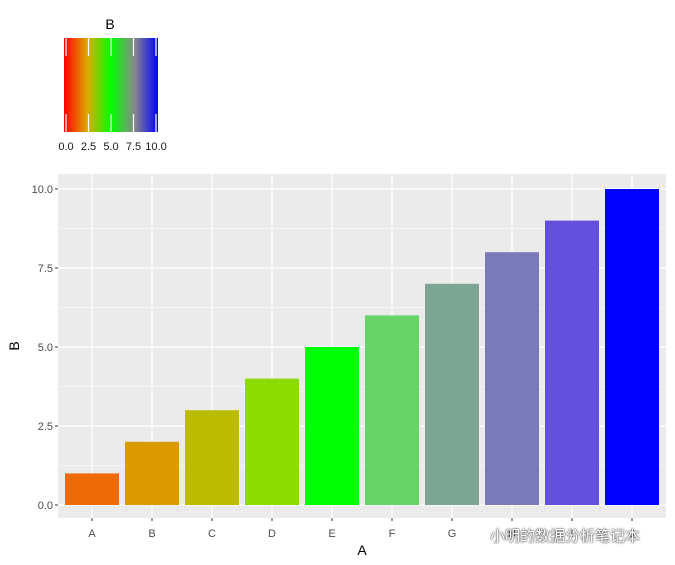 The height and width of the screenshot is (565, 675). Describe the element at coordinates (392, 410) in the screenshot. I see `bar-F` at that location.